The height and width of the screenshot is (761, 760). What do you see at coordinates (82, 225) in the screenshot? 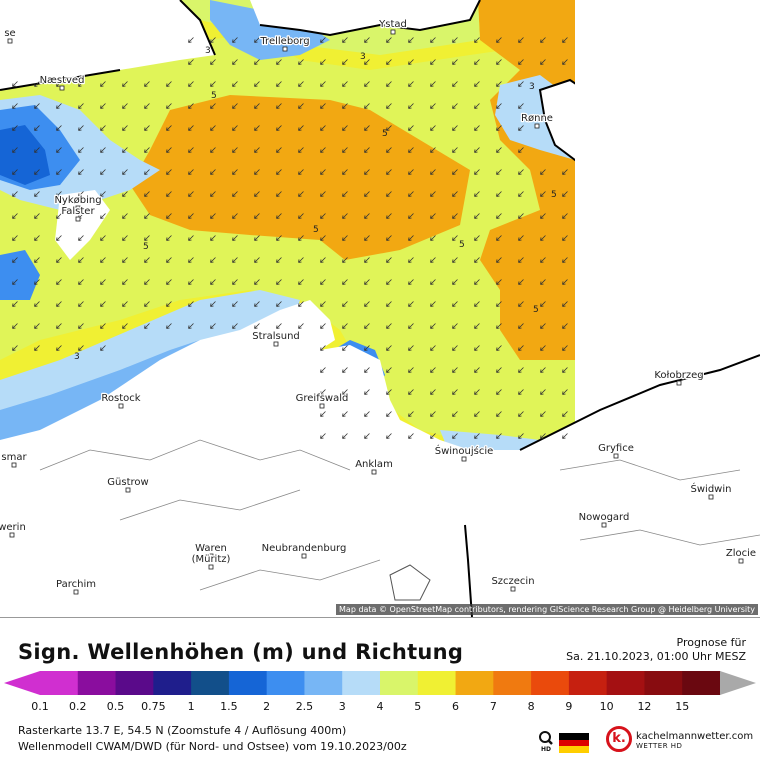
I see `land-falster` at bounding box center [82, 225].